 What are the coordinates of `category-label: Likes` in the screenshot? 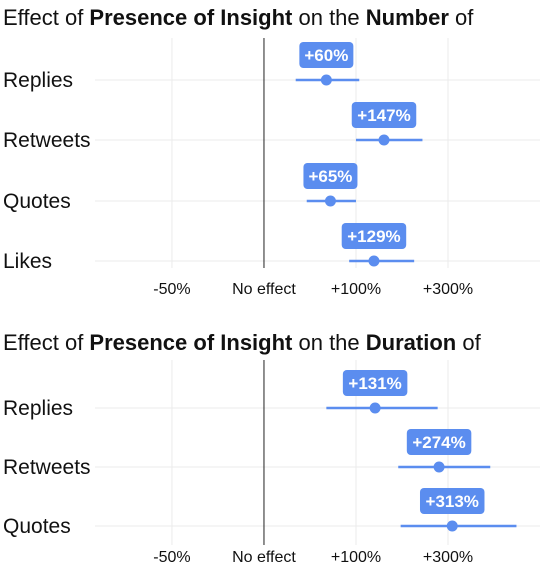 It's located at (27, 261).